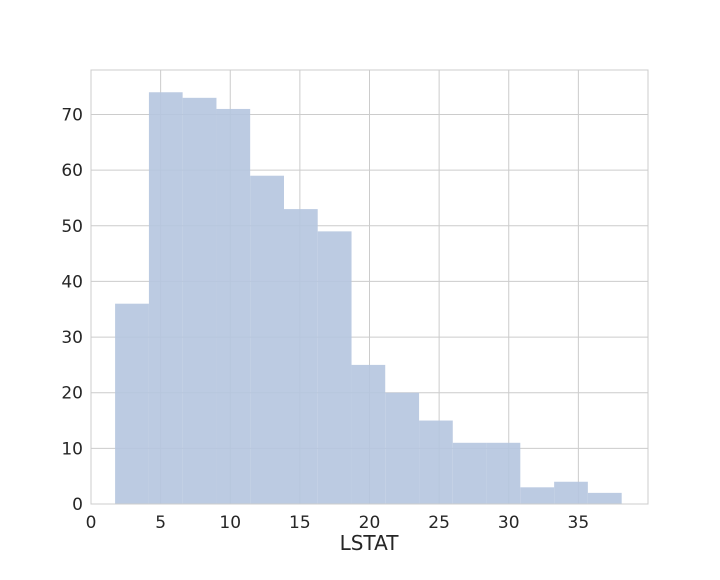 The height and width of the screenshot is (580, 720). Describe the element at coordinates (160, 523) in the screenshot. I see `x-tick-label: 5` at that location.